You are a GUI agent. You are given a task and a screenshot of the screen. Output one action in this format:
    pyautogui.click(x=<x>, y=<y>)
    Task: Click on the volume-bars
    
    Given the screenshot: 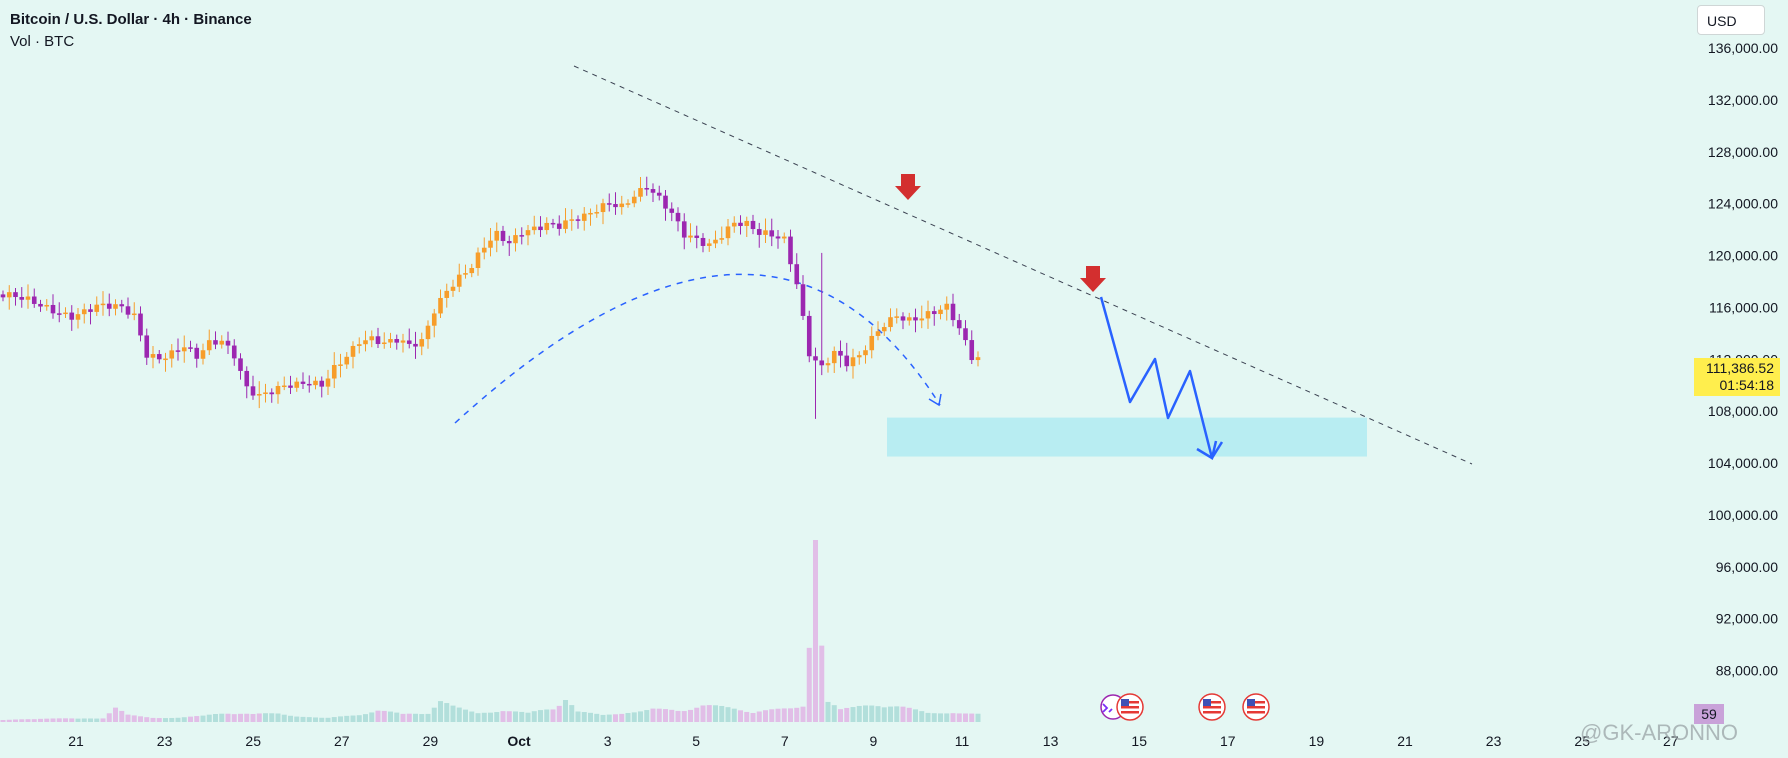 What is the action you would take?
    pyautogui.click(x=490, y=631)
    